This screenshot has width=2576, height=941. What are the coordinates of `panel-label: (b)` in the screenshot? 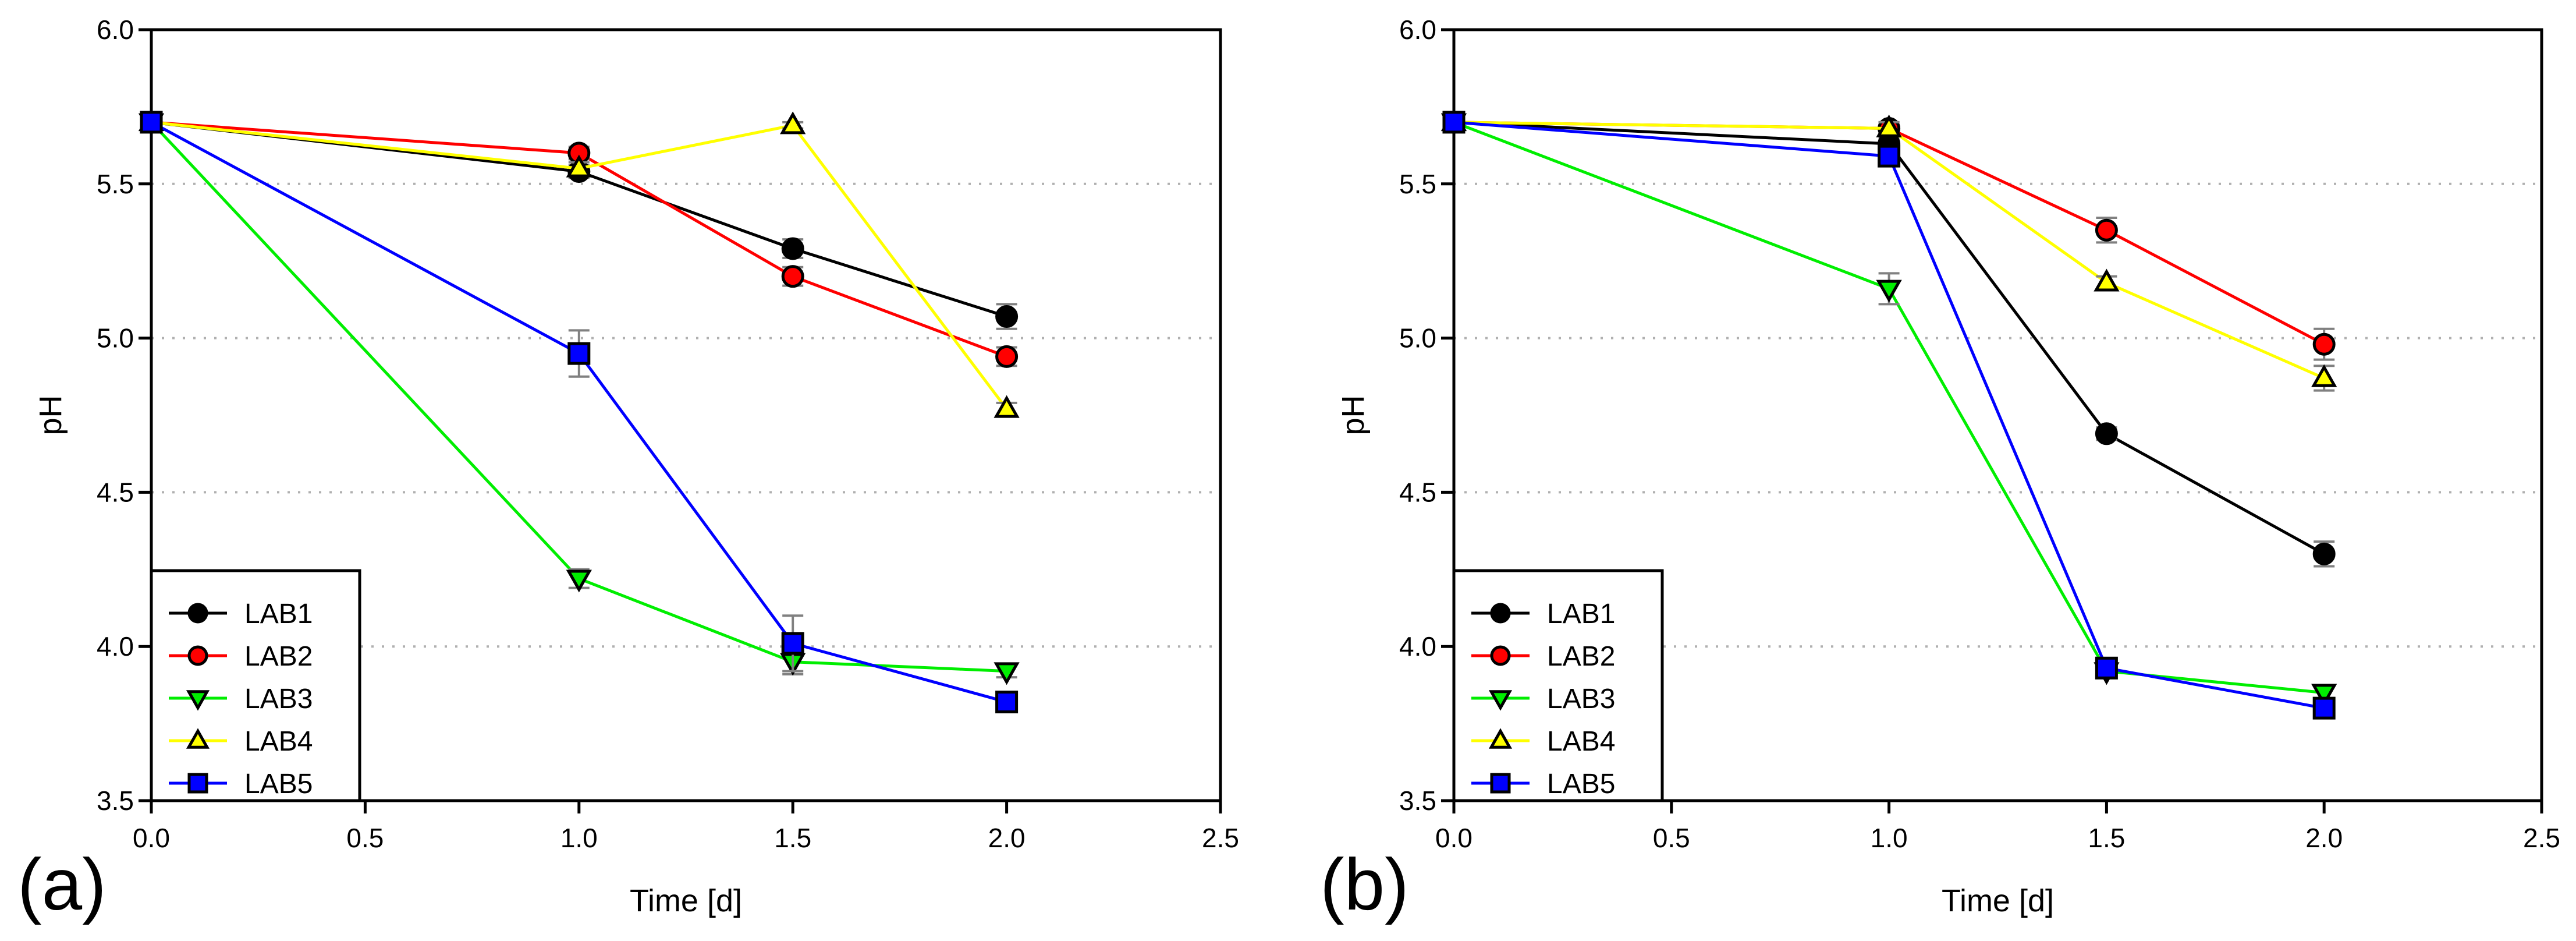 It's located at (1365, 884).